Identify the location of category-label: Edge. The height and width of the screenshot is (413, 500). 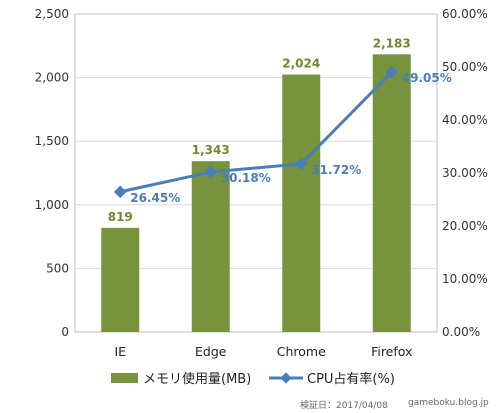
(211, 351).